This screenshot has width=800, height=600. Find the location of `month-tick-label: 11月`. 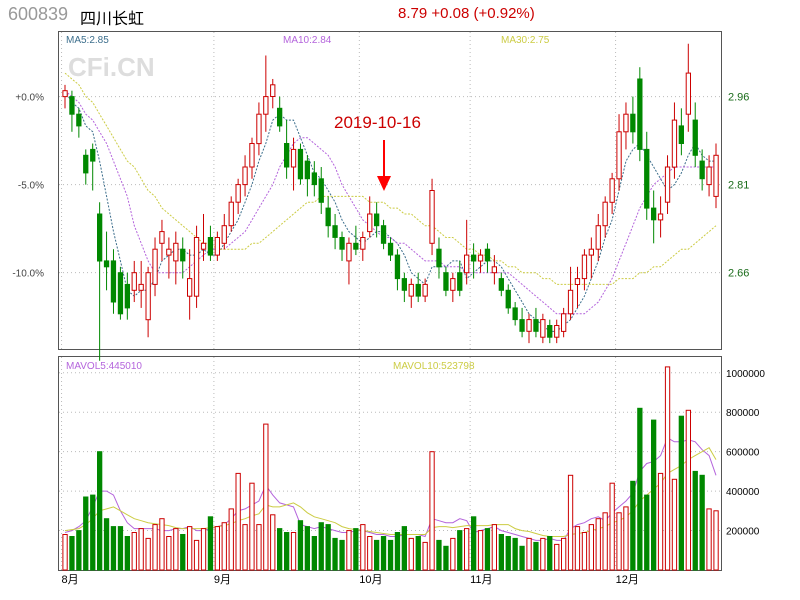

month-tick-label: 11月 is located at coordinates (481, 580).